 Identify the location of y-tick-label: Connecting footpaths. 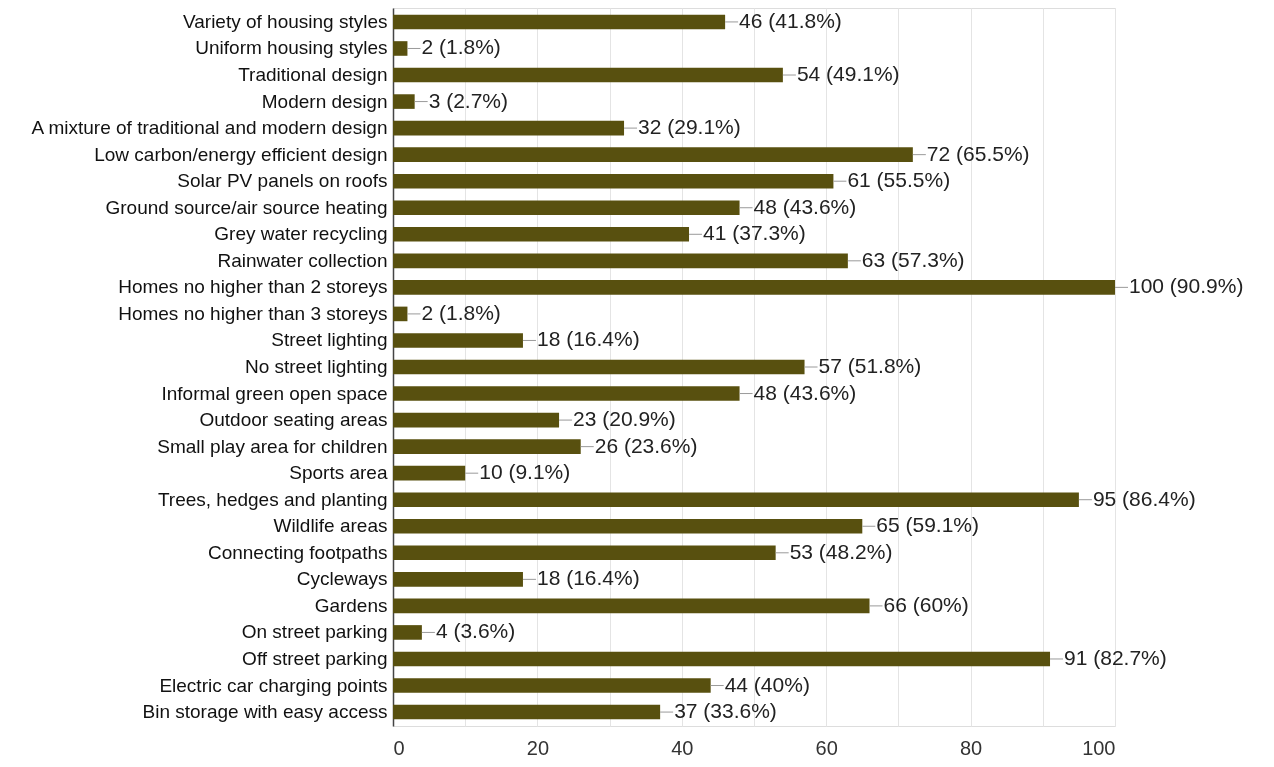
(297, 552).